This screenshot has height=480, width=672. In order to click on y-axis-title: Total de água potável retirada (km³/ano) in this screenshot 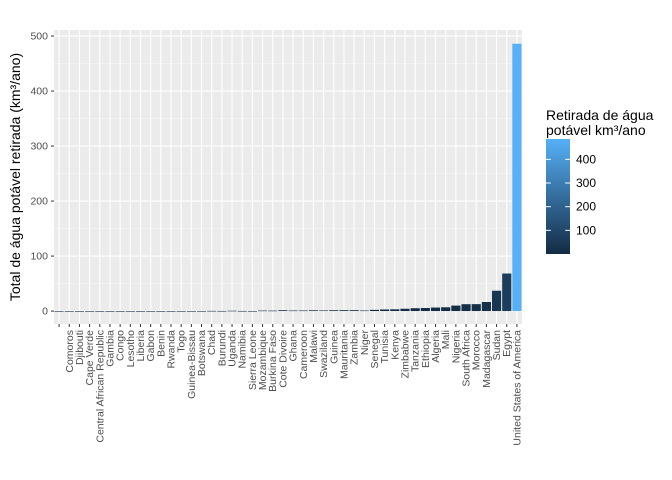, I will do `click(15, 177)`.